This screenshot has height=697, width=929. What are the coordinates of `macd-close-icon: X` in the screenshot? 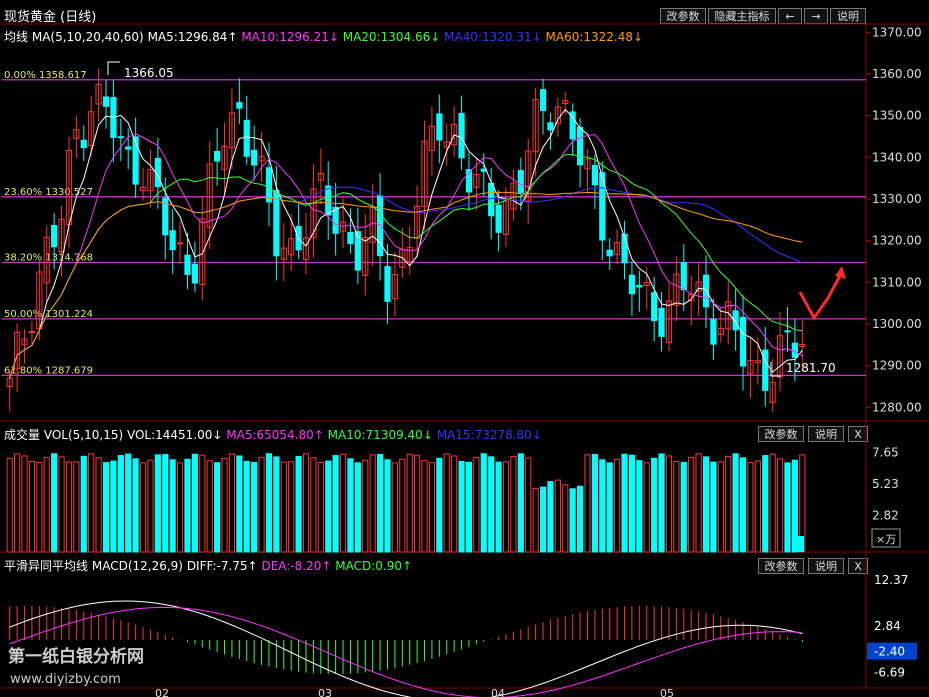 It's located at (858, 566).